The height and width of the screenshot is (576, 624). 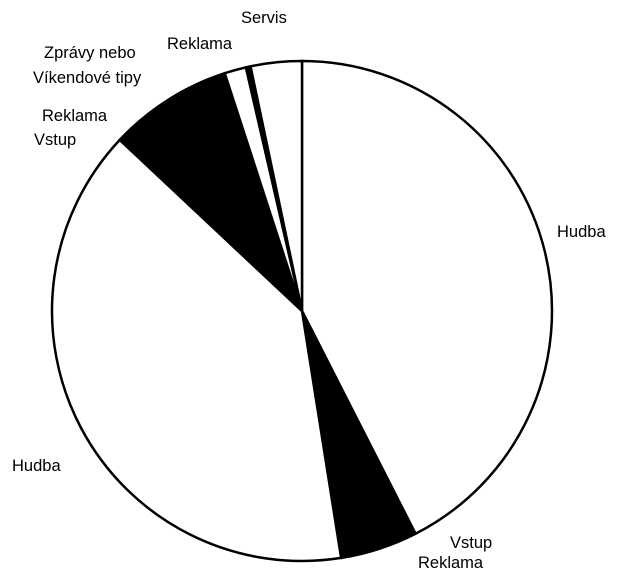 I want to click on label-hudba-left: Hudba, so click(x=36, y=466).